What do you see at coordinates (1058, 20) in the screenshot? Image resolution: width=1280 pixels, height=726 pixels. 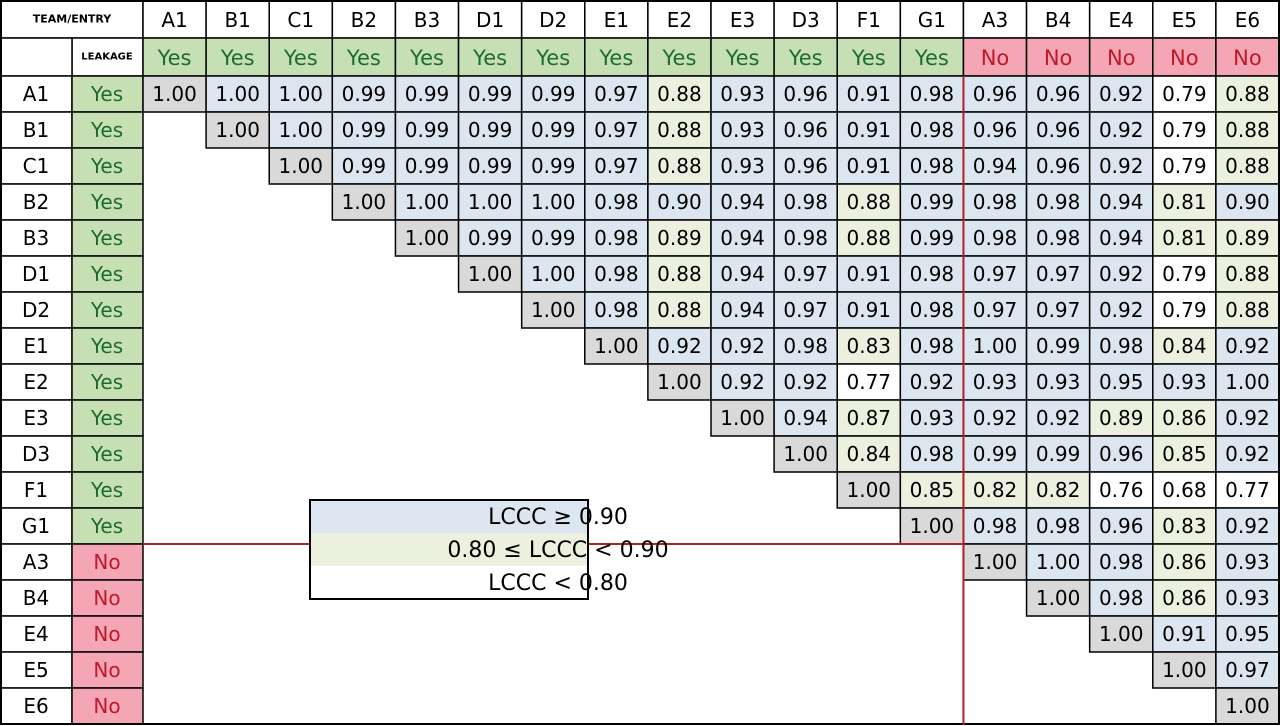 I see `column-name: B4` at bounding box center [1058, 20].